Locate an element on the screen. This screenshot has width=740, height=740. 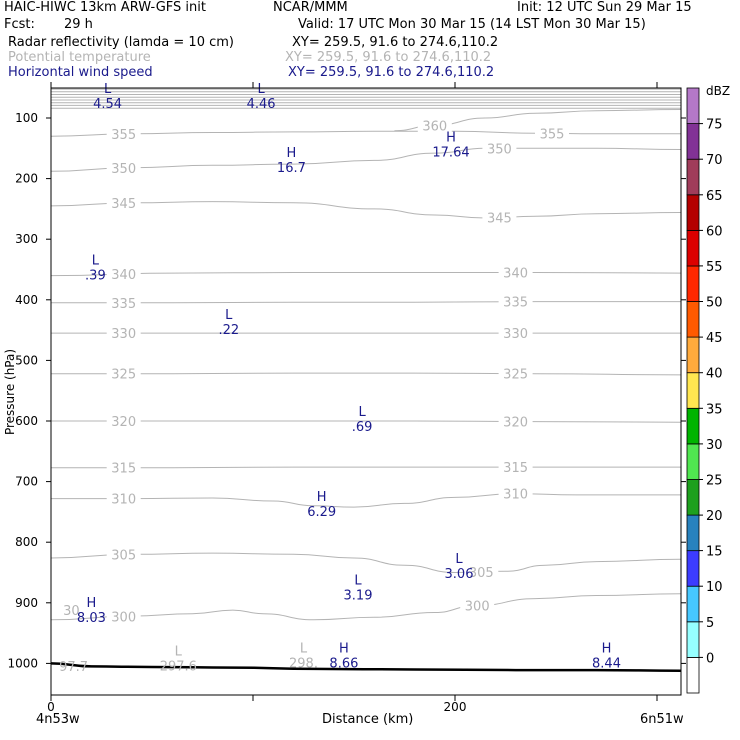
theta-low-marker: L is located at coordinates (179, 651).